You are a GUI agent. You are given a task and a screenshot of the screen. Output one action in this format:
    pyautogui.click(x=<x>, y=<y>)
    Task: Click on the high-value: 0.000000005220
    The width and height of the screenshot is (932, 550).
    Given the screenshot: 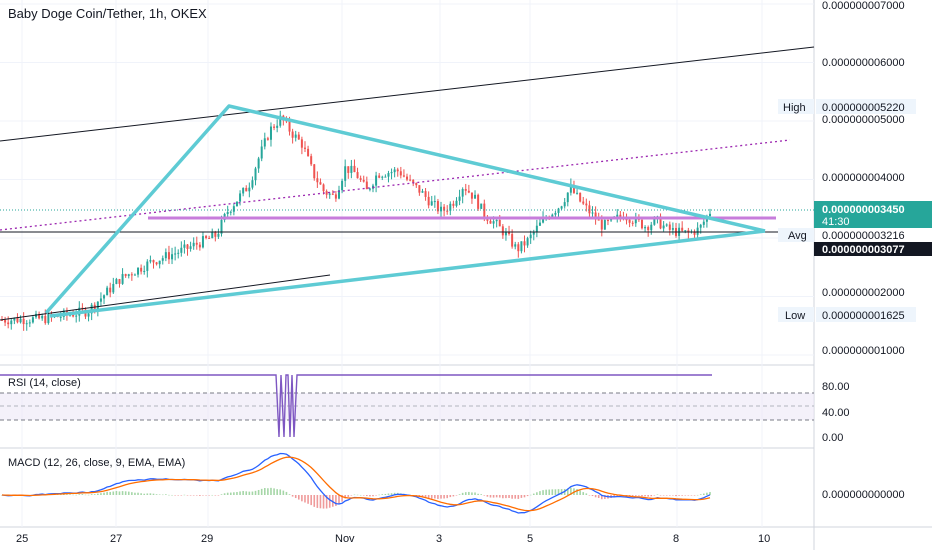 What is the action you would take?
    pyautogui.click(x=863, y=108)
    